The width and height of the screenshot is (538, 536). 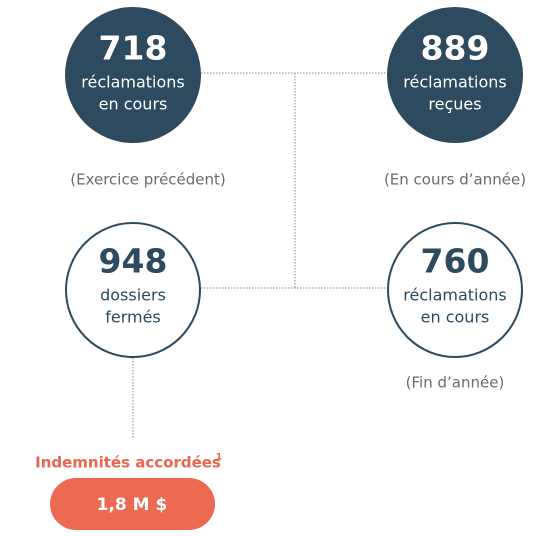 I want to click on award-title: Indemnités accordées, so click(x=128, y=463).